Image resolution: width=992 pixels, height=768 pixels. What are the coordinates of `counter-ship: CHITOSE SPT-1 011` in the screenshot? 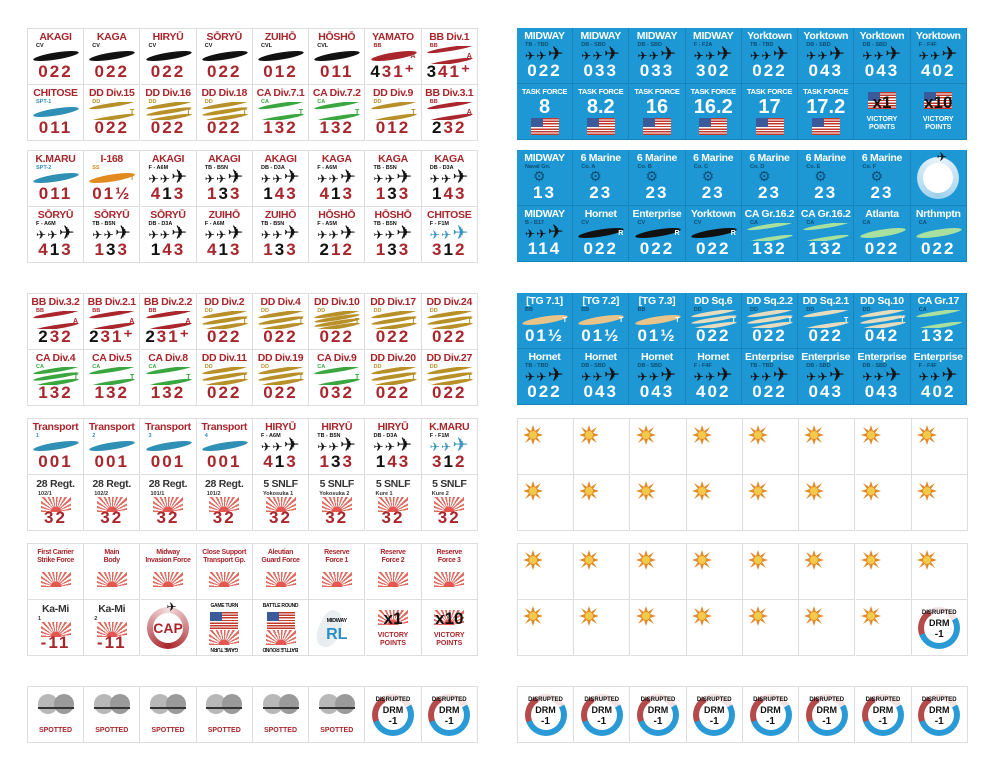 It's located at (56, 113).